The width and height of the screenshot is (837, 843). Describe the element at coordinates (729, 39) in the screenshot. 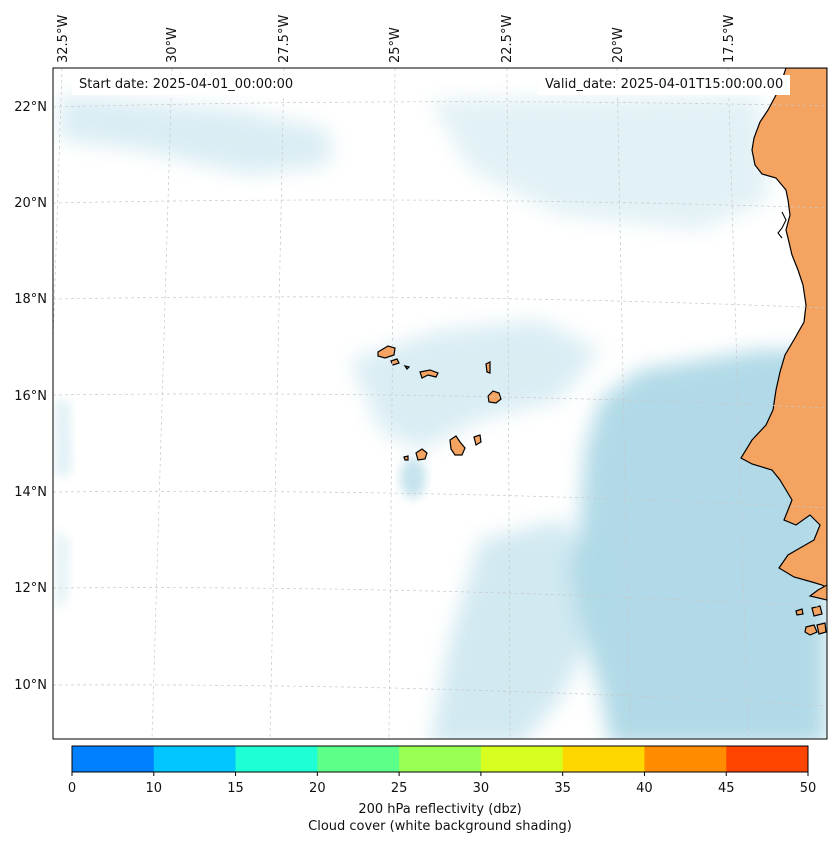

I see `lon-label: 17.5°W` at that location.